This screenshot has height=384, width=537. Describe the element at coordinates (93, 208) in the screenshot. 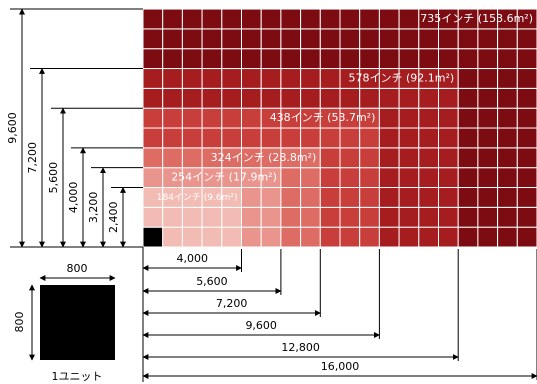

I see `height-label: 3,200` at that location.